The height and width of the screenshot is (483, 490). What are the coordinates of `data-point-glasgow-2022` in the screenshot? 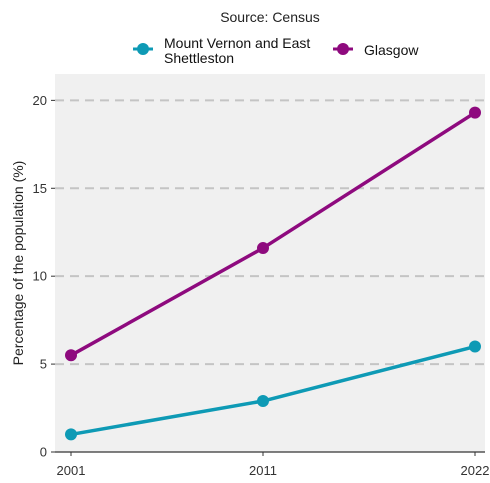 It's located at (475, 112).